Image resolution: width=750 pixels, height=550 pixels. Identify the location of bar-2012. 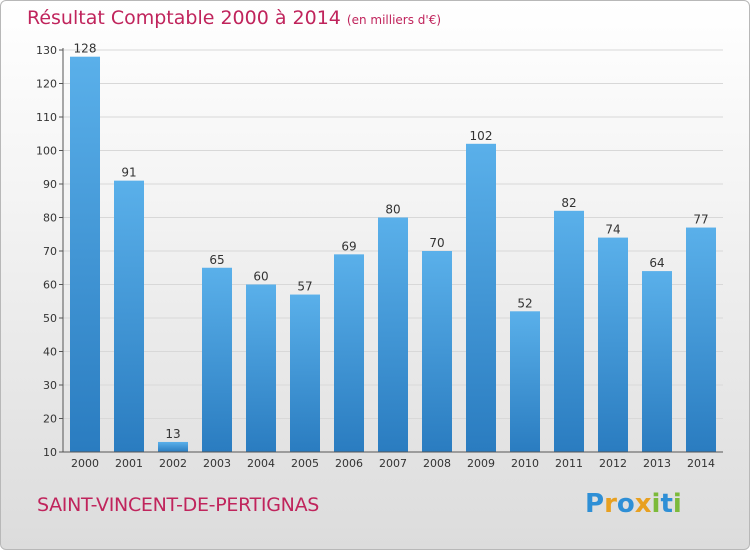
(613, 344).